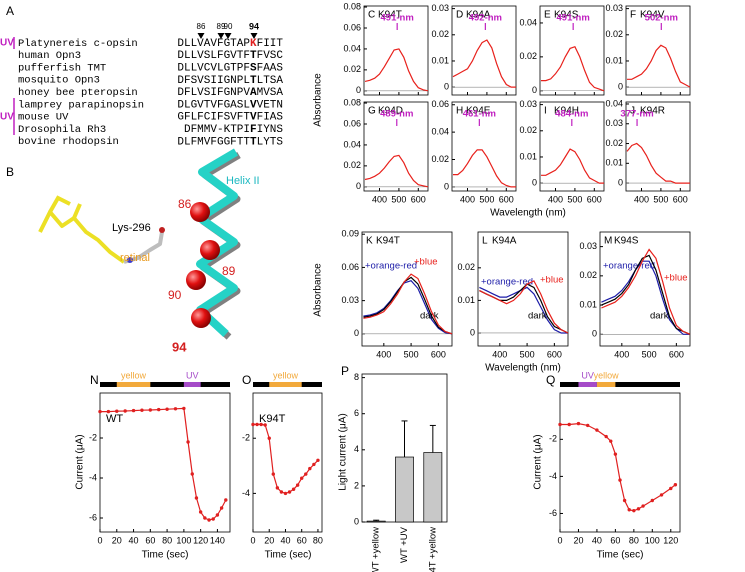 The height and width of the screenshot is (572, 745). I want to click on y-tick-label: 0.08, so click(352, 6).